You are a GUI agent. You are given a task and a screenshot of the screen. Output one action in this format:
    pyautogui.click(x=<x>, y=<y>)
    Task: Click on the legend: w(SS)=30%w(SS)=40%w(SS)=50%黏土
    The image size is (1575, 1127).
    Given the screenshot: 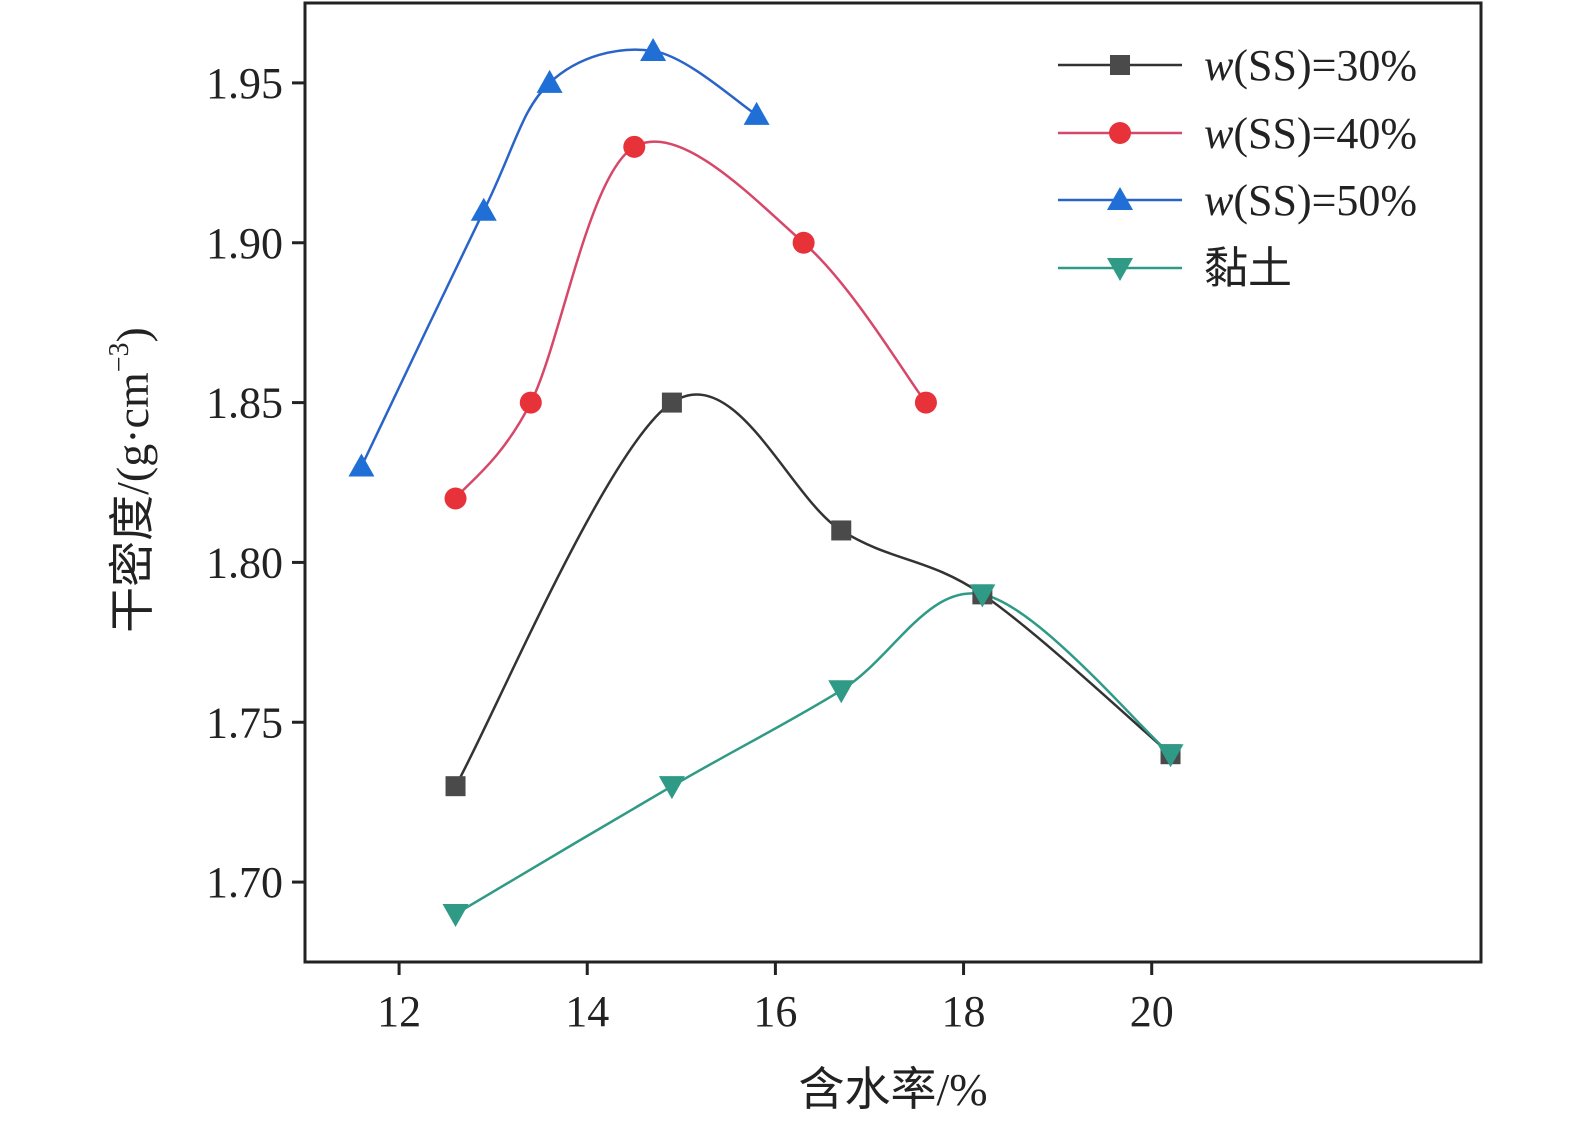 What is the action you would take?
    pyautogui.click(x=1237, y=167)
    